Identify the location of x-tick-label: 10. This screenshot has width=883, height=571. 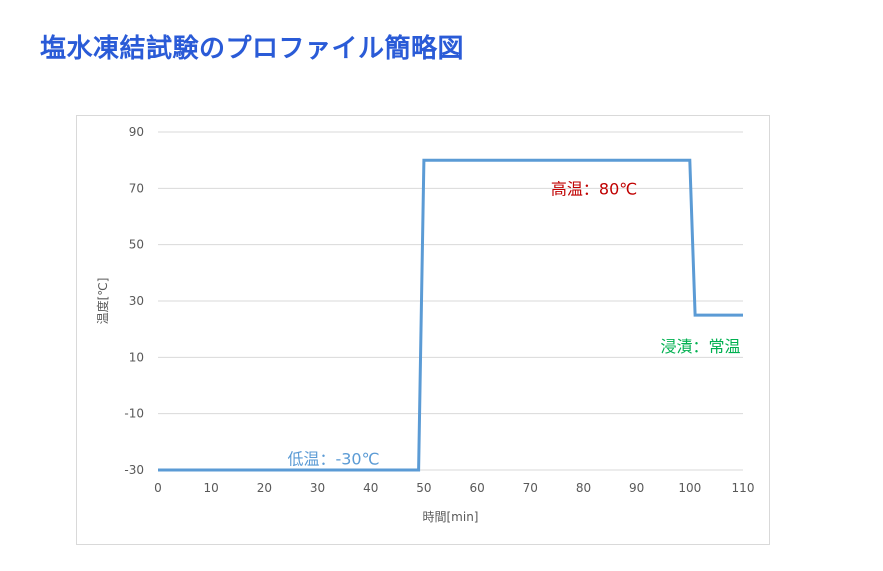
(211, 488).